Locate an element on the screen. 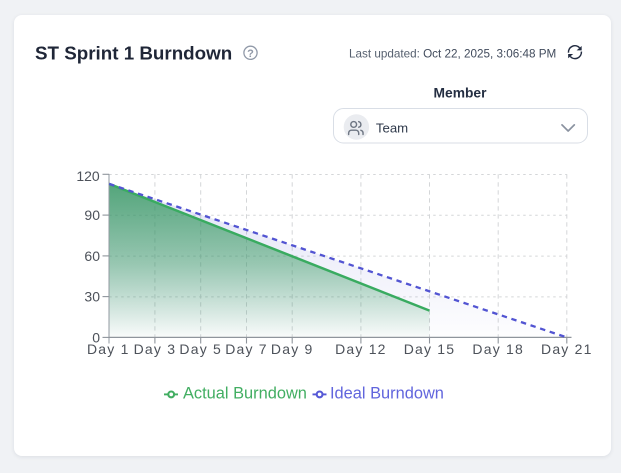 Image resolution: width=621 pixels, height=473 pixels. svg-text: Team is located at coordinates (392, 128).